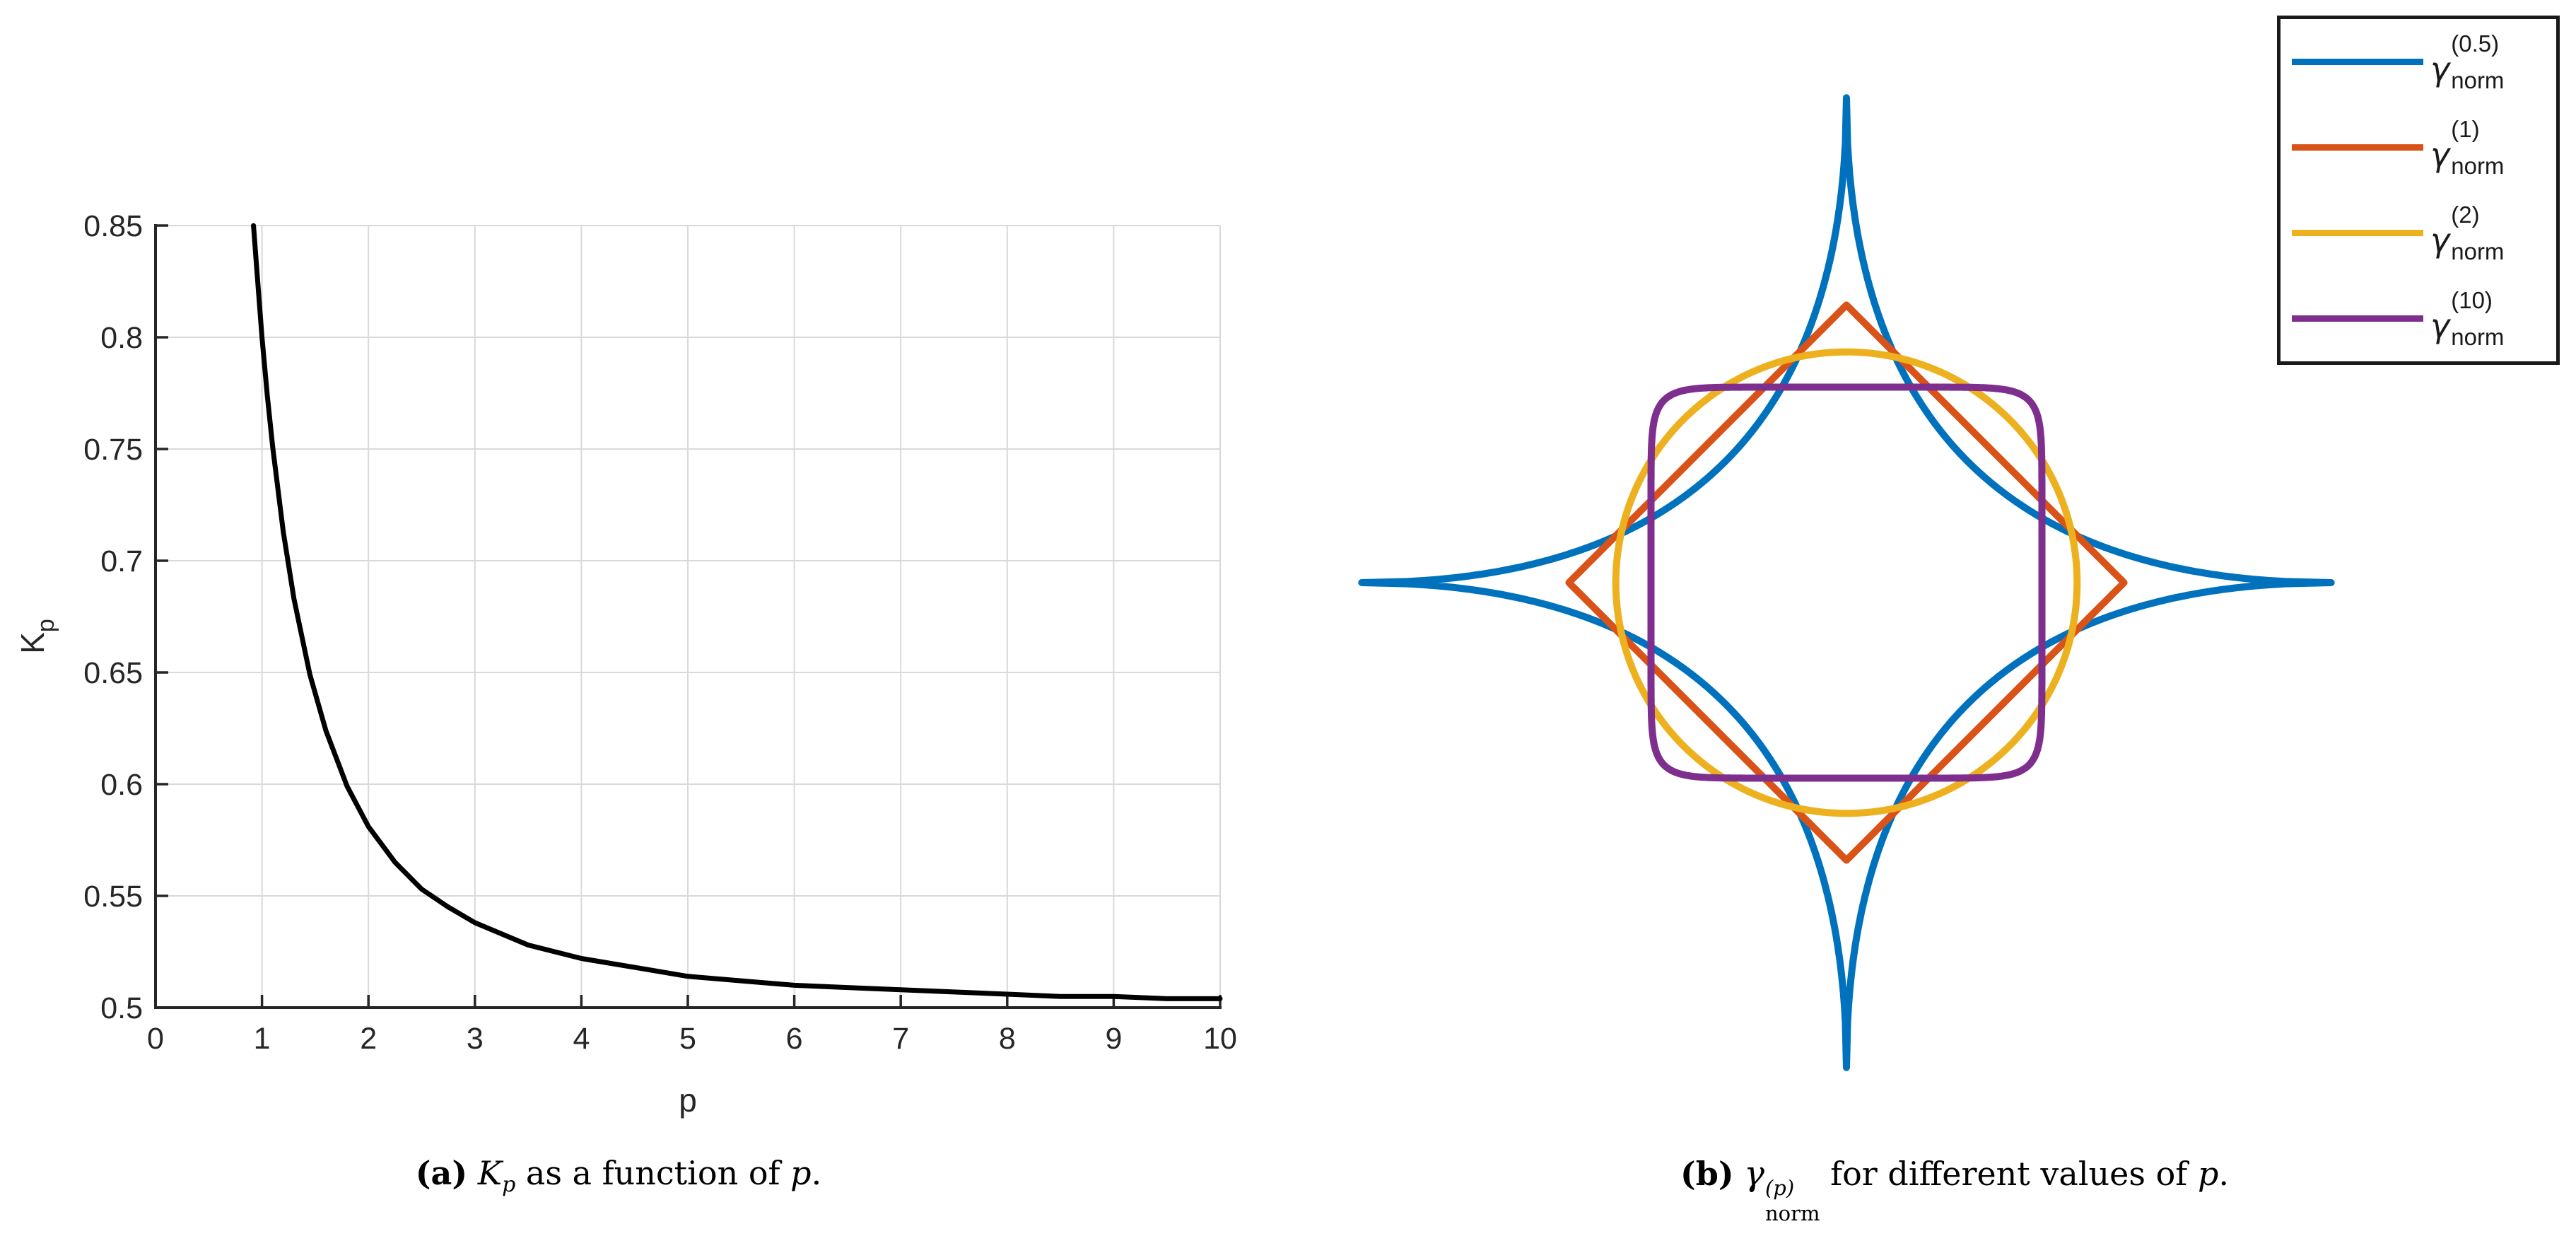 This screenshot has width=2576, height=1236. Describe the element at coordinates (688, 1039) in the screenshot. I see `x-tick-label: 5` at that location.